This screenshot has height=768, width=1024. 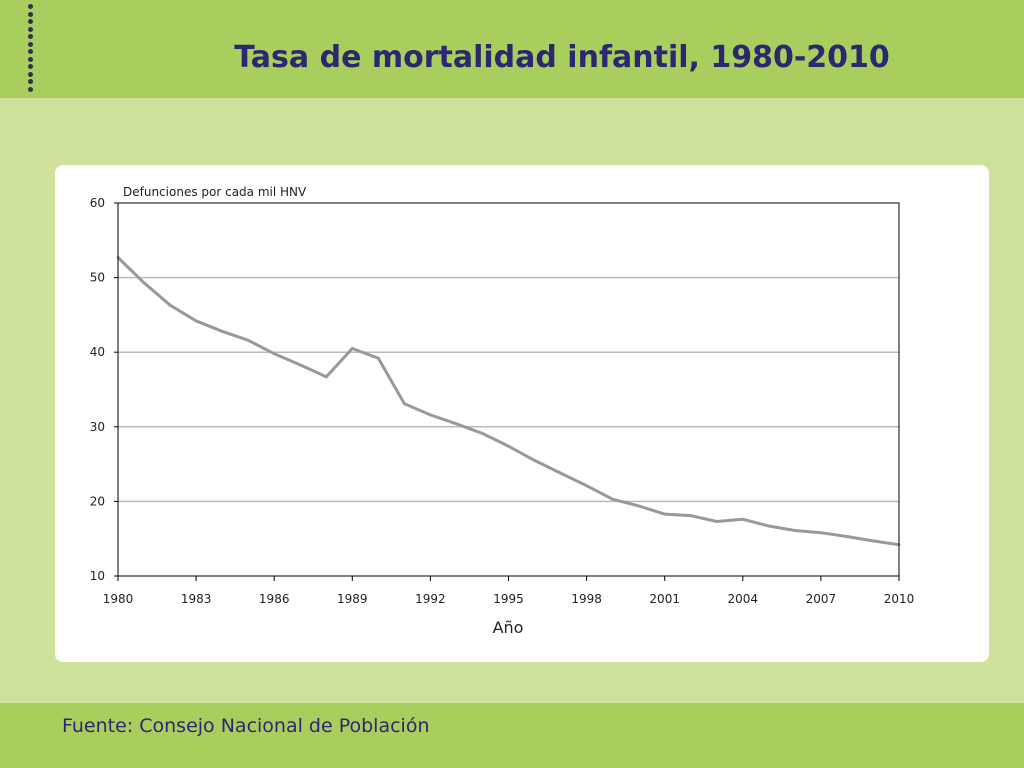 I want to click on decorative-dots, so click(x=30, y=48).